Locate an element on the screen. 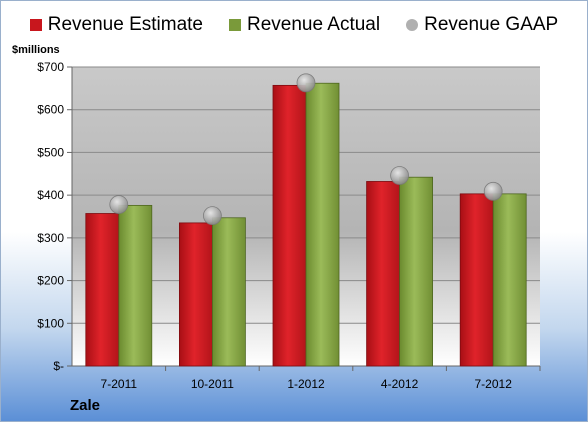  legend-item-revenue-actual: Revenue Actual is located at coordinates (304, 25).